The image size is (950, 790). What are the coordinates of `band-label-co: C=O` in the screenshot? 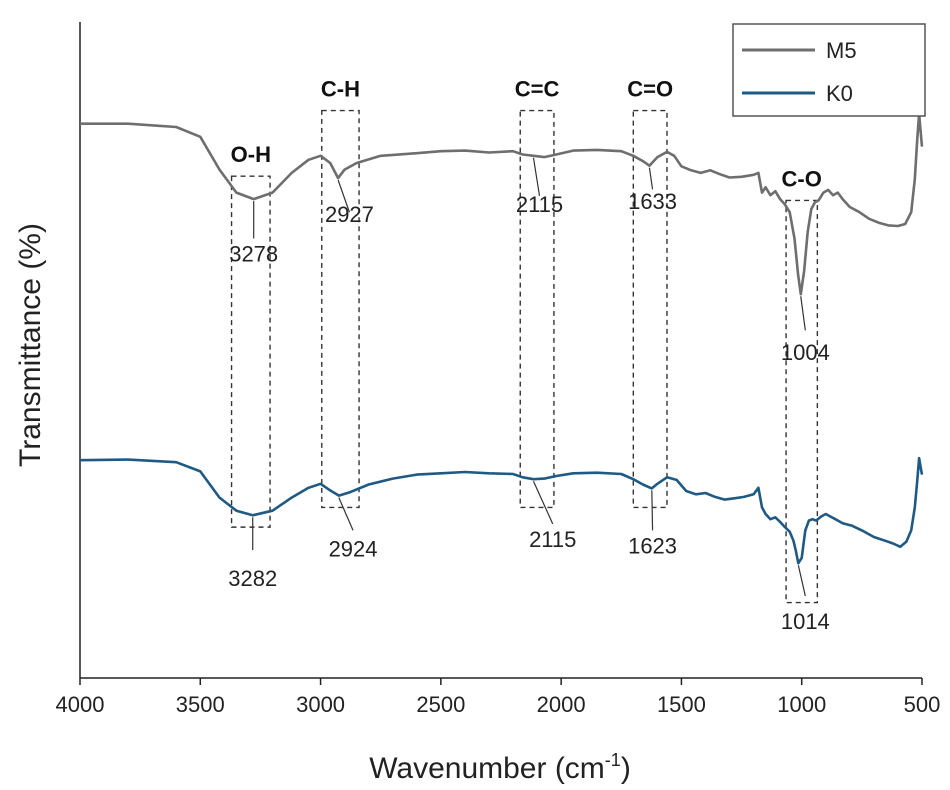 It's located at (650, 89).